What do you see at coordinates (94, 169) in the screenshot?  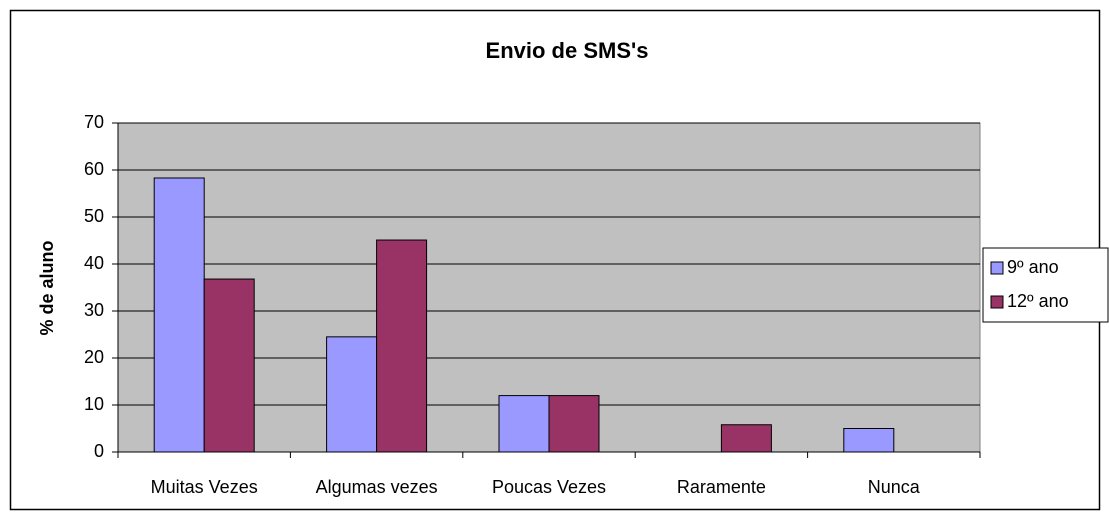 I see `y-tick-label: 60` at bounding box center [94, 169].